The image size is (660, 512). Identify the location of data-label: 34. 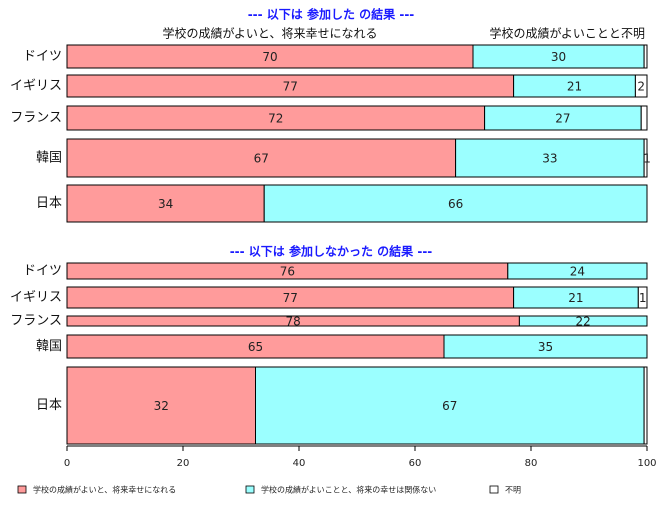
(165, 204).